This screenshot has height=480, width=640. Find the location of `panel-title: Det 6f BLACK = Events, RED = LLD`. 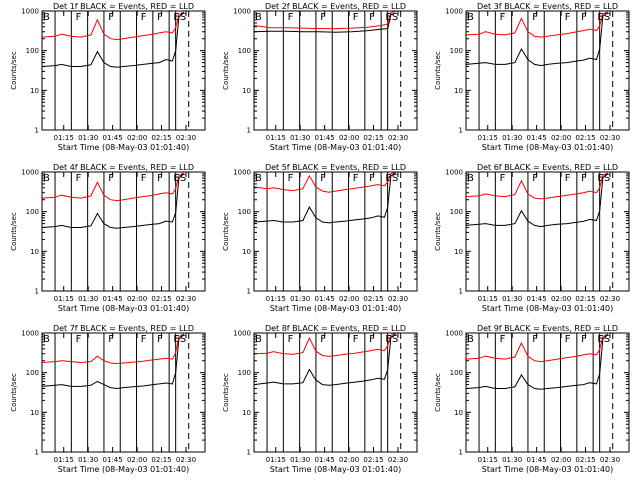

panel-title: Det 6f BLACK = Events, RED = LLD is located at coordinates (547, 167).